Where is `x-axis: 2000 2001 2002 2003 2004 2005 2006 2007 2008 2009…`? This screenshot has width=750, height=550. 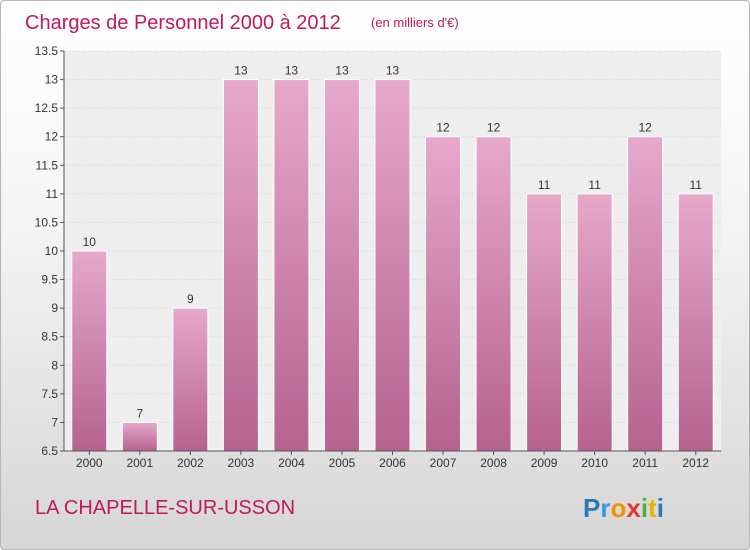 x-axis: 2000 2001 2002 2003 2004 2005 2006 2007 2008 2009… is located at coordinates (392, 460).